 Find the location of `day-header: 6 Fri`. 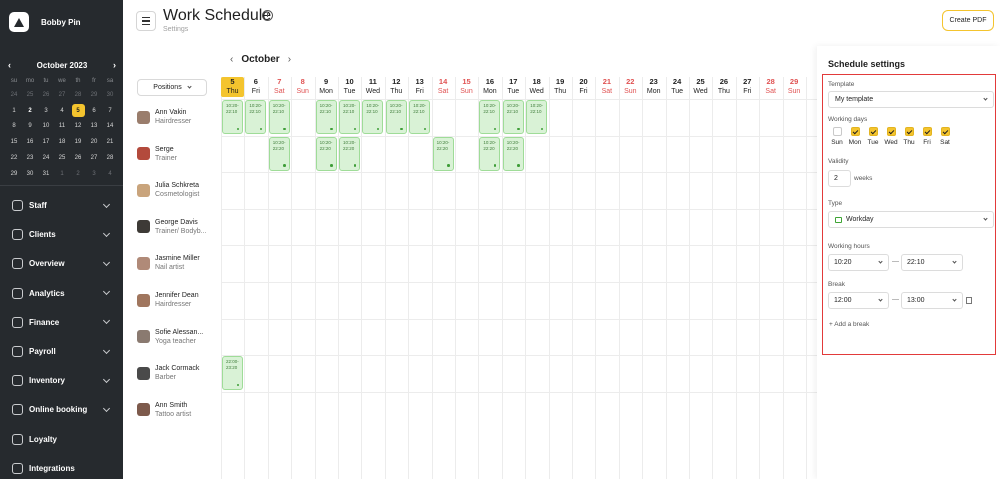

day-header: 6 Fri is located at coordinates (255, 87).